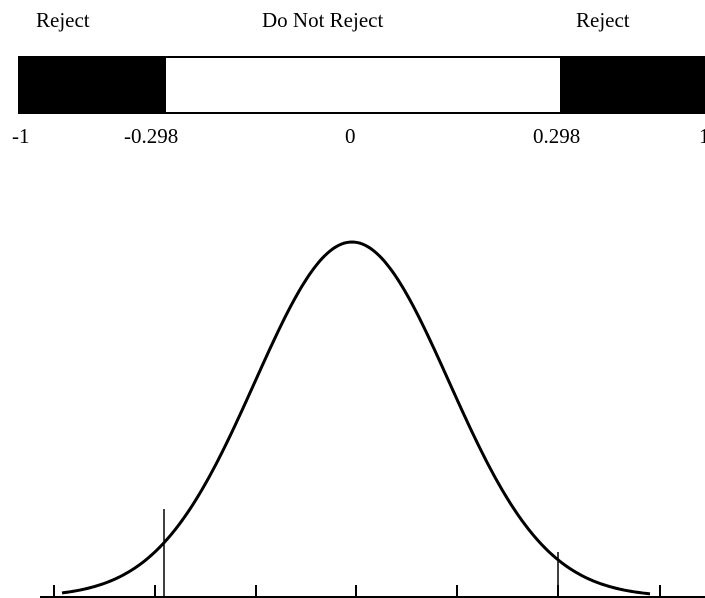  Describe the element at coordinates (63, 20) in the screenshot. I see `reject-left-label: Reject` at that location.